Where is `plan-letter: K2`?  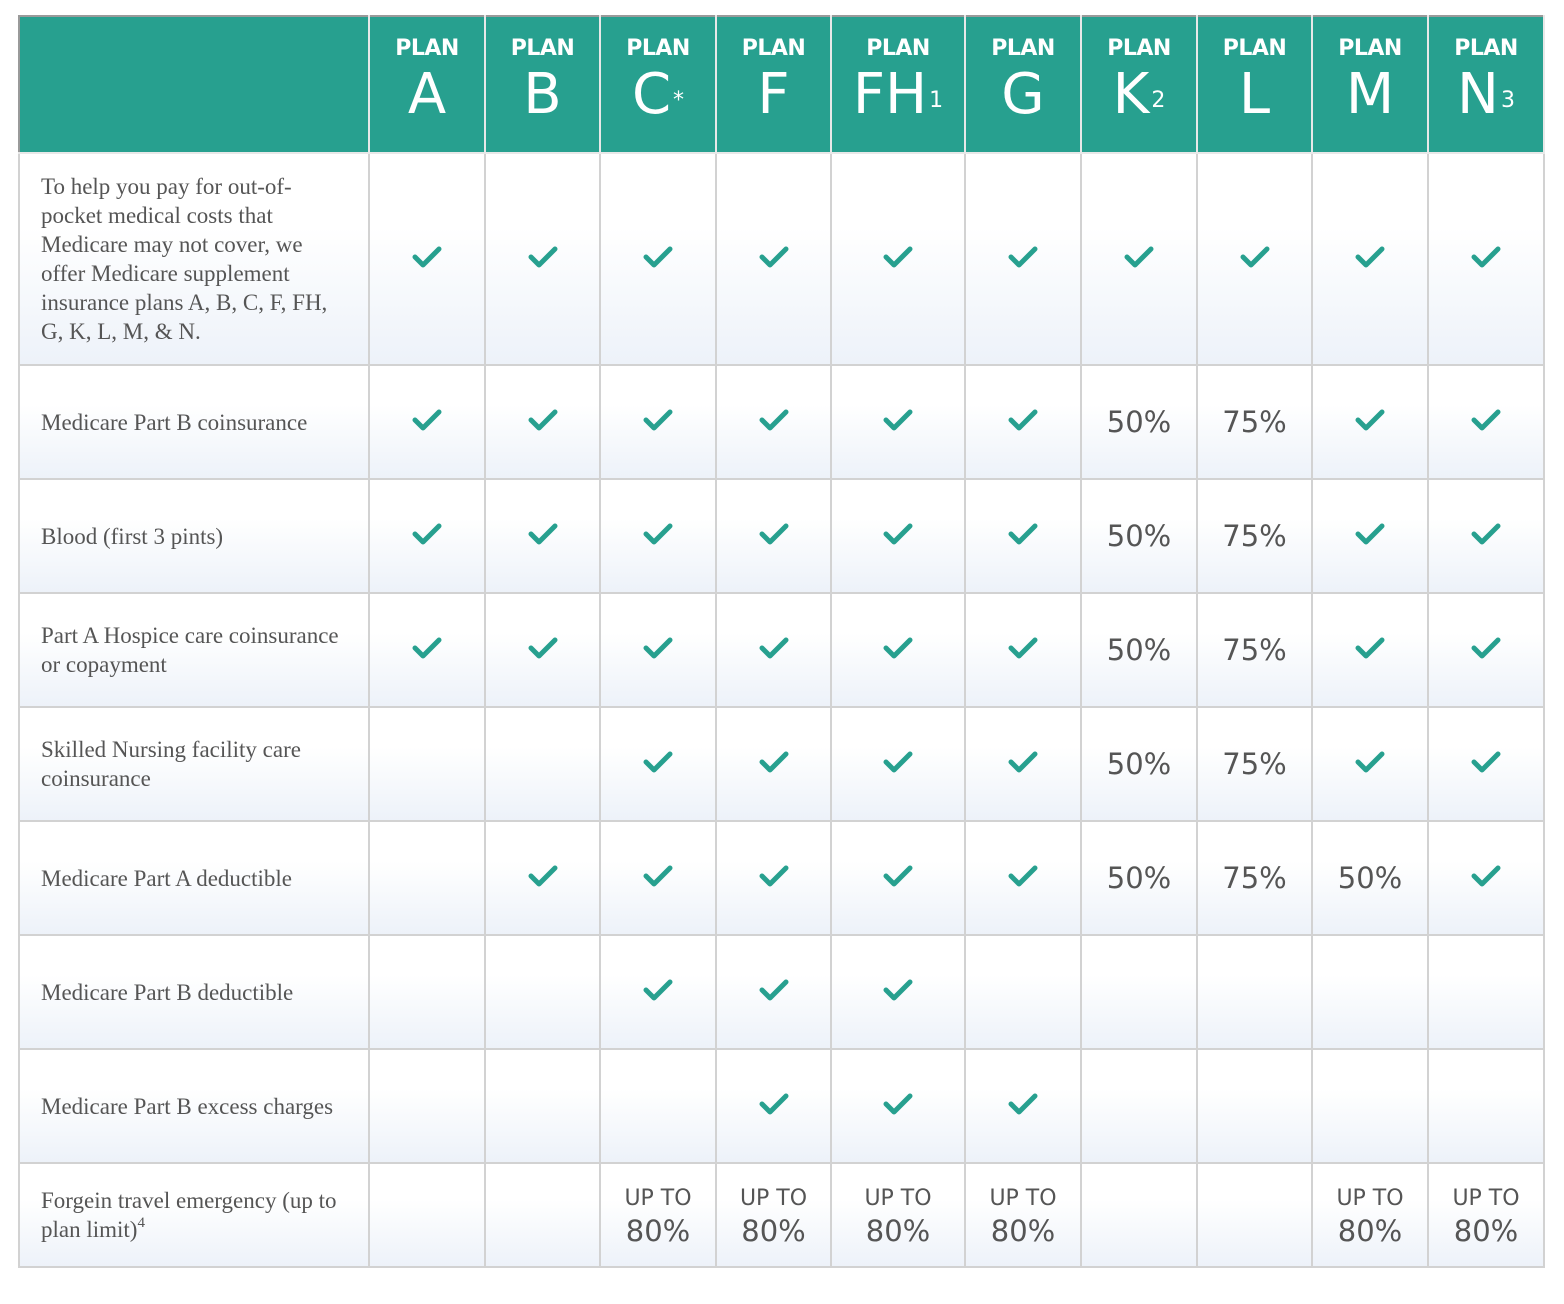 plan-letter: K2 is located at coordinates (1139, 94).